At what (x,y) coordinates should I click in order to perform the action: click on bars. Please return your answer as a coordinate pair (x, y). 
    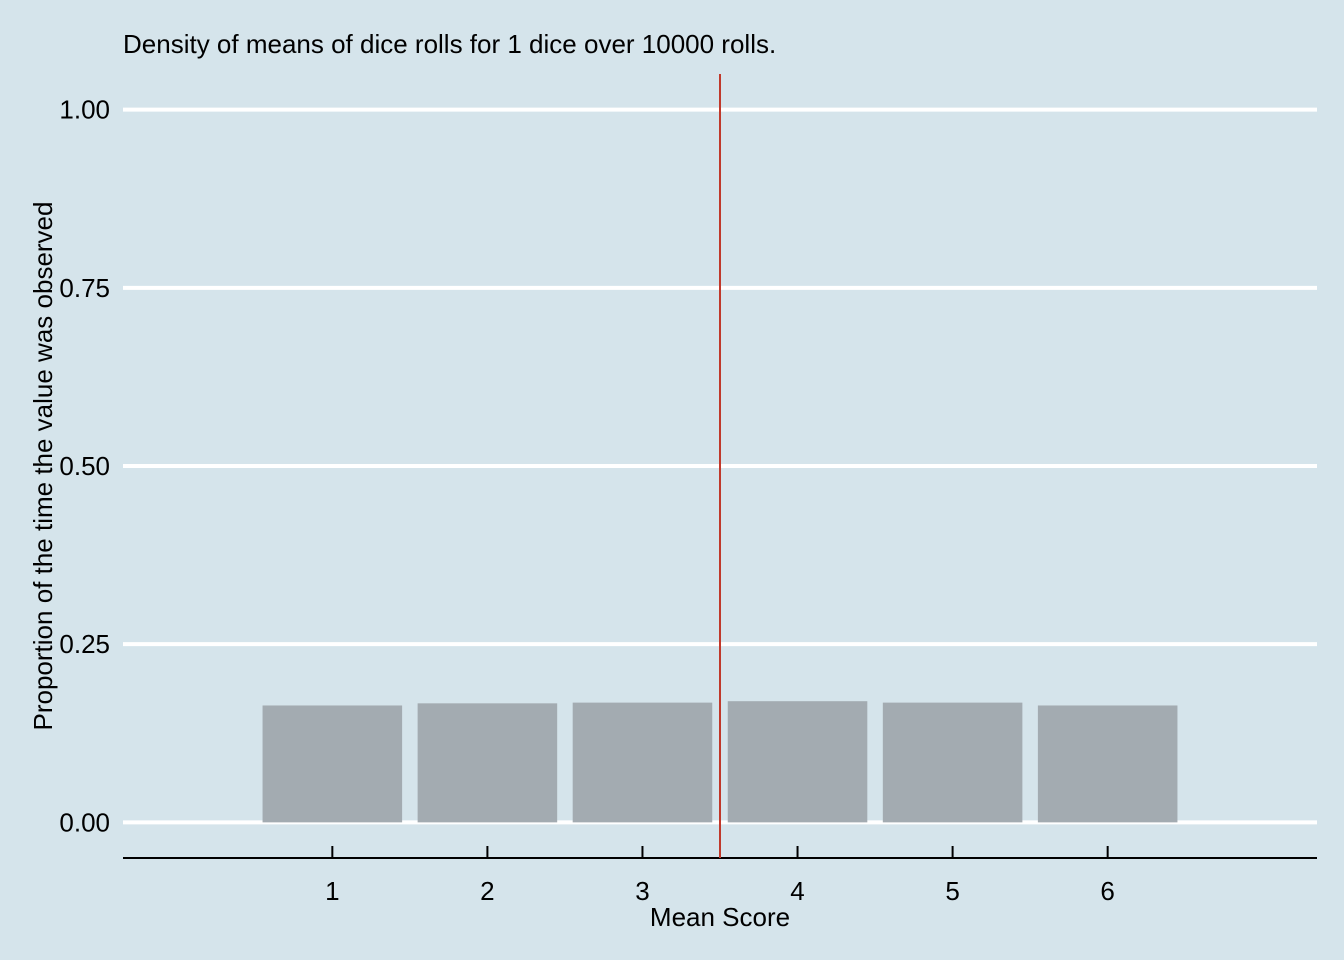
    Looking at the image, I should click on (720, 762).